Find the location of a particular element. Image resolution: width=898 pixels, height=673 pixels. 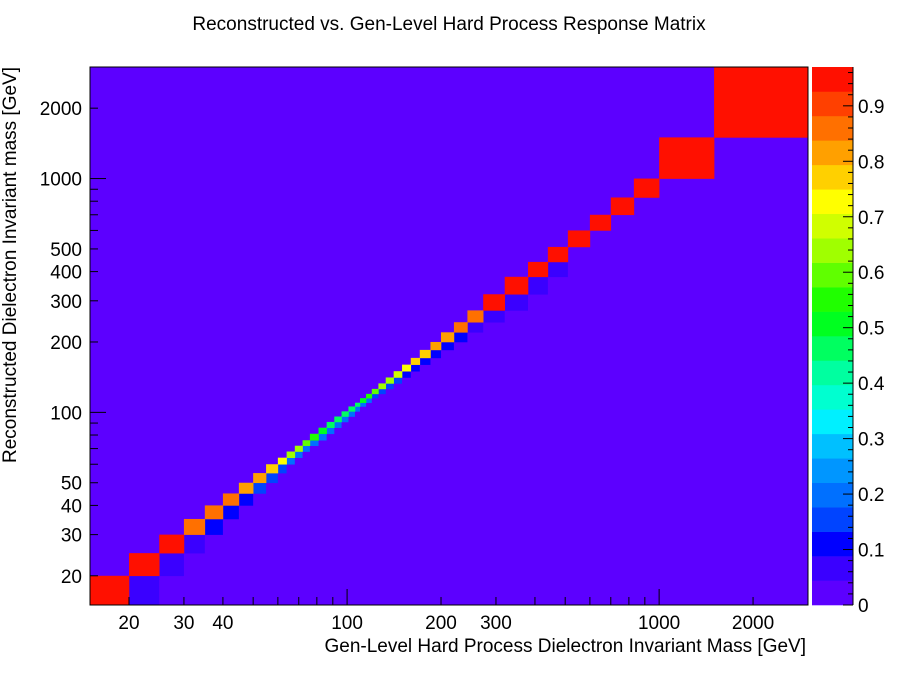

x-tick-label: 20 is located at coordinates (128, 623).